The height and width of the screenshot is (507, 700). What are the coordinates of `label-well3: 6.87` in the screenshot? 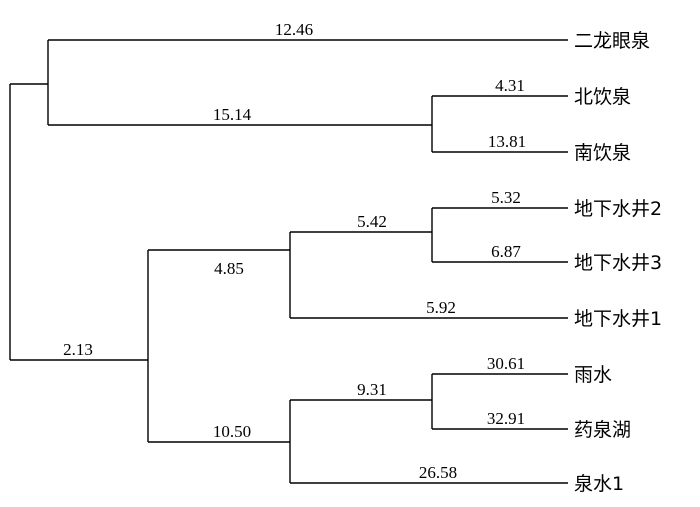 It's located at (506, 251).